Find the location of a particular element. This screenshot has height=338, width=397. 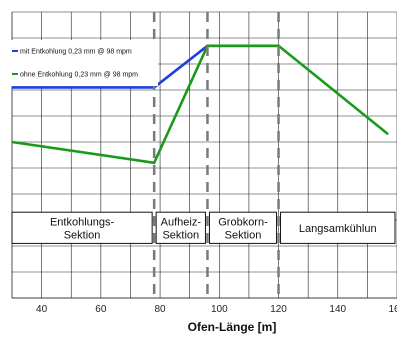

legend-entry: ohne Entkohlung 0,23 mm @ 98 mpm is located at coordinates (79, 75).